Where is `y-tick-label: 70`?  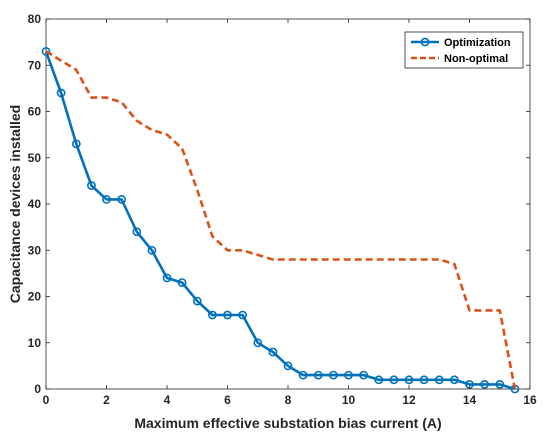
y-tick-label: 70 is located at coordinates (35, 65).